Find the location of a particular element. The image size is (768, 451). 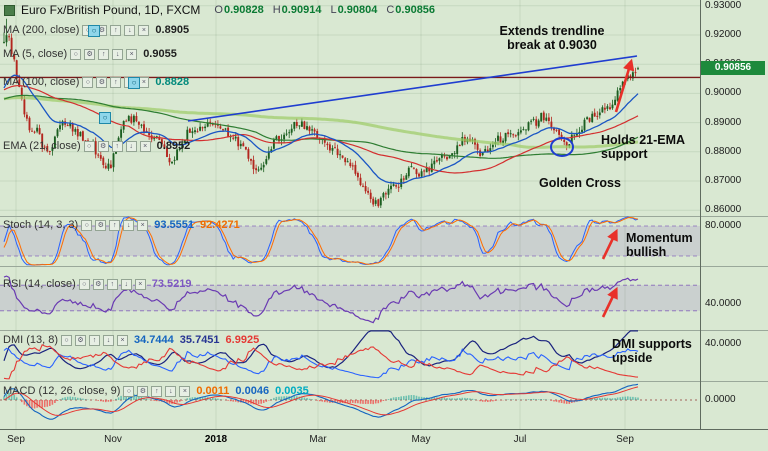

price-tick-label: 0.88000 is located at coordinates (723, 151).